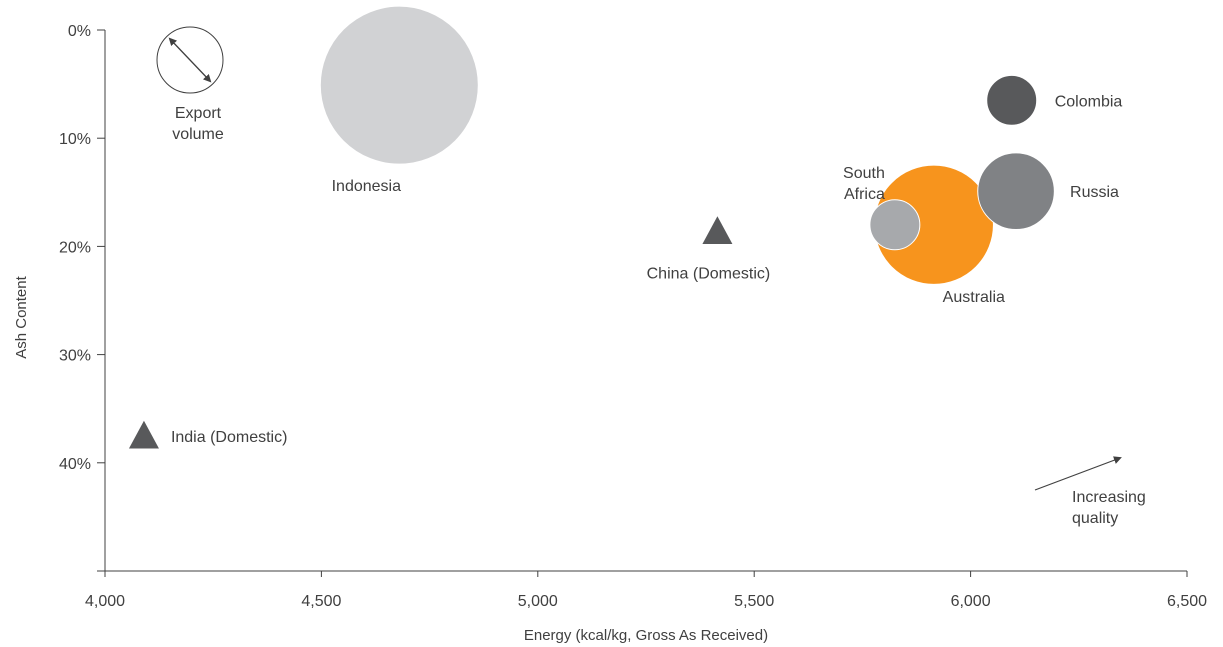 The image size is (1223, 647). I want to click on y-tick-label: 30%, so click(75, 356).